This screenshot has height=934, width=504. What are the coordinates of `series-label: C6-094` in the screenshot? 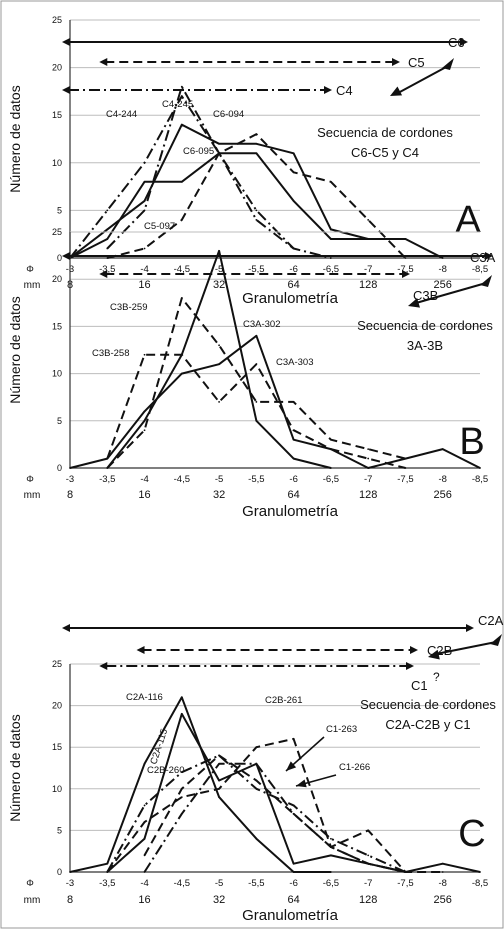 It's located at (228, 114).